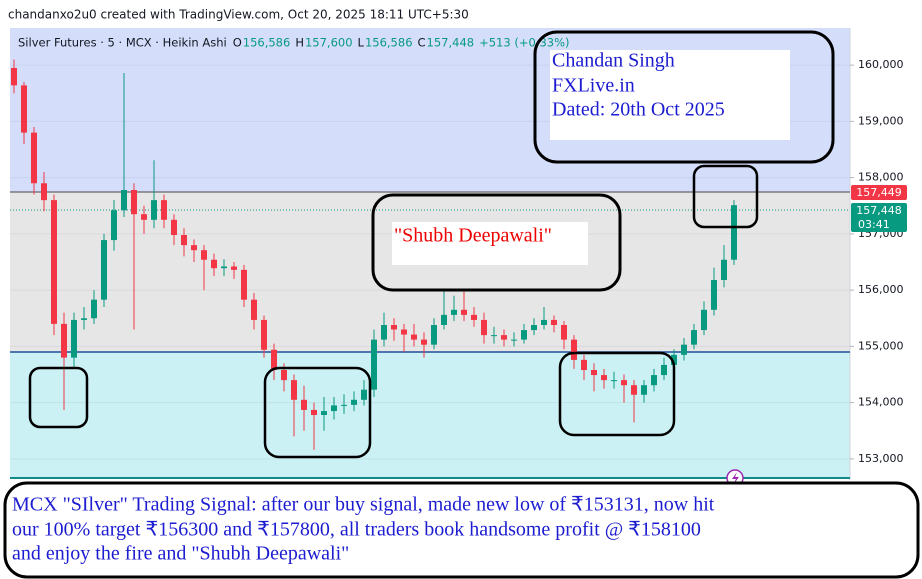  I want to click on y-tick-label: 153,000, so click(881, 458).